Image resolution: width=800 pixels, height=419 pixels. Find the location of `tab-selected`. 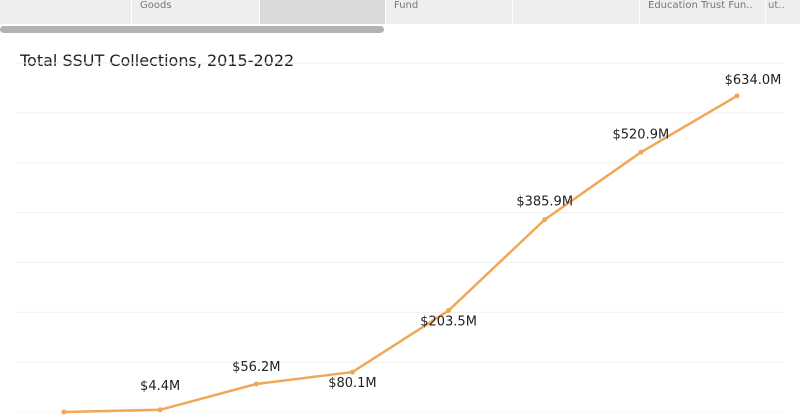

tab-selected is located at coordinates (322, 12).